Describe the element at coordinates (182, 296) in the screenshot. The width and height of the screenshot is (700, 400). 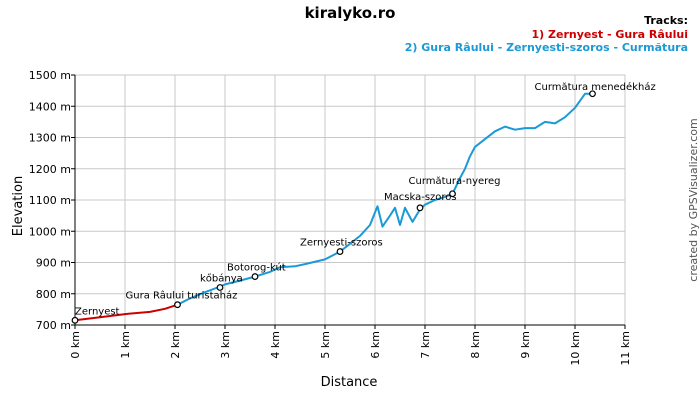
I see `waypoint-label: Gura Râului turistaház` at that location.